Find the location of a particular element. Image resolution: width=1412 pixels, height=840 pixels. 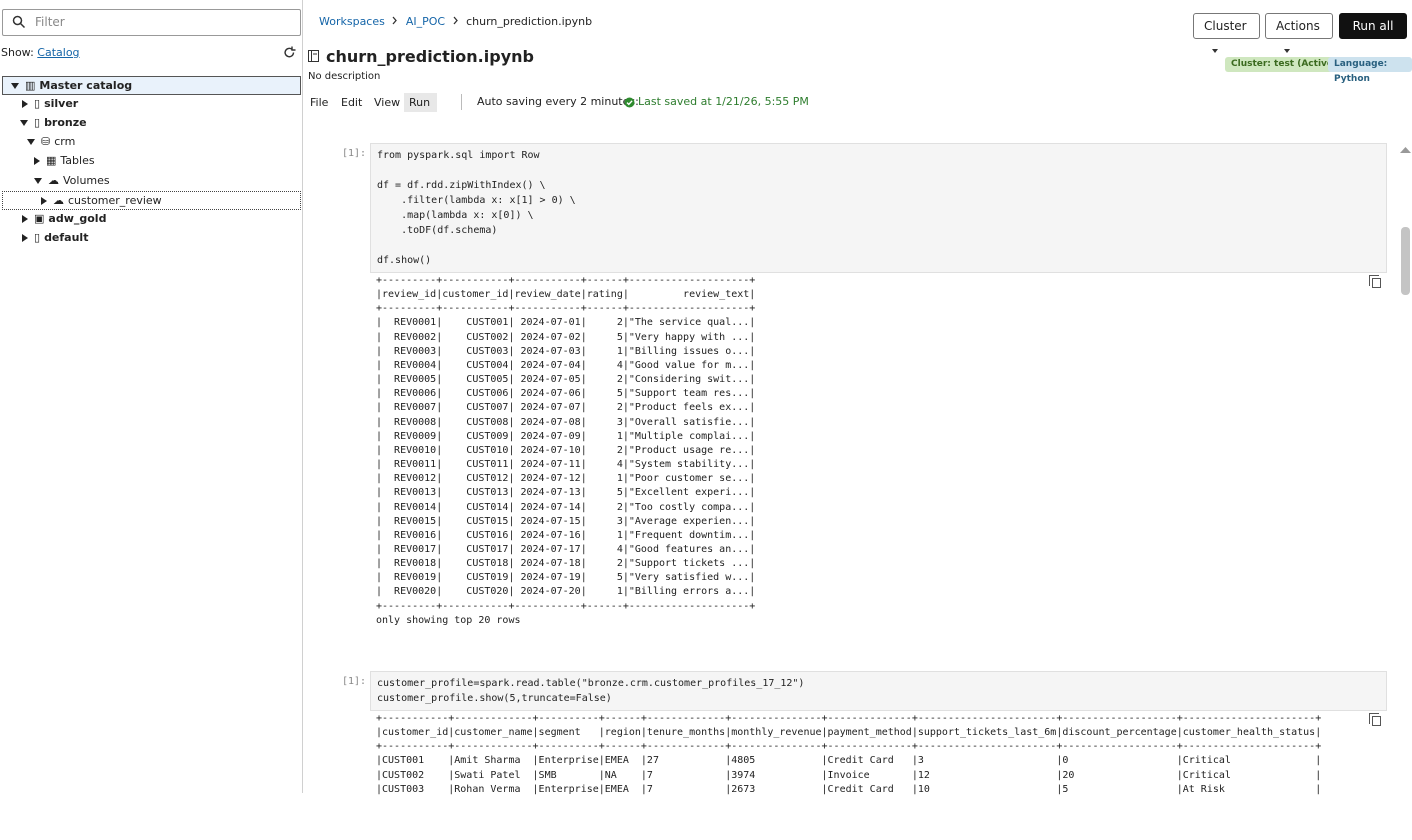

notebook-title: churn_prediction.ipynb is located at coordinates (430, 56).